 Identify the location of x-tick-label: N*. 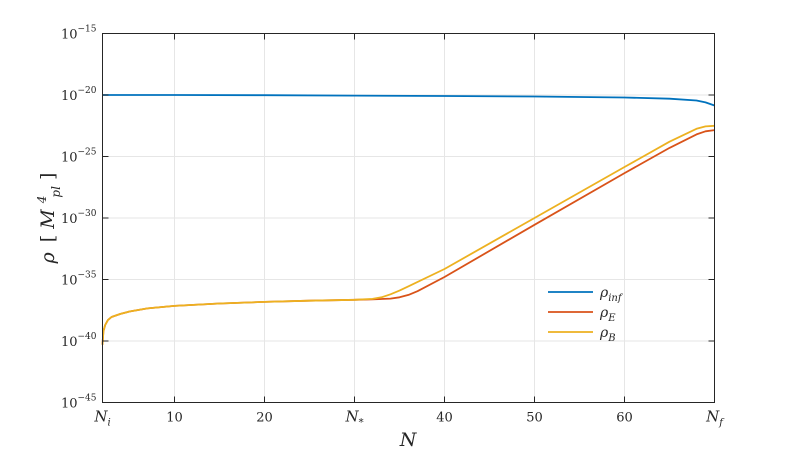
(353, 418).